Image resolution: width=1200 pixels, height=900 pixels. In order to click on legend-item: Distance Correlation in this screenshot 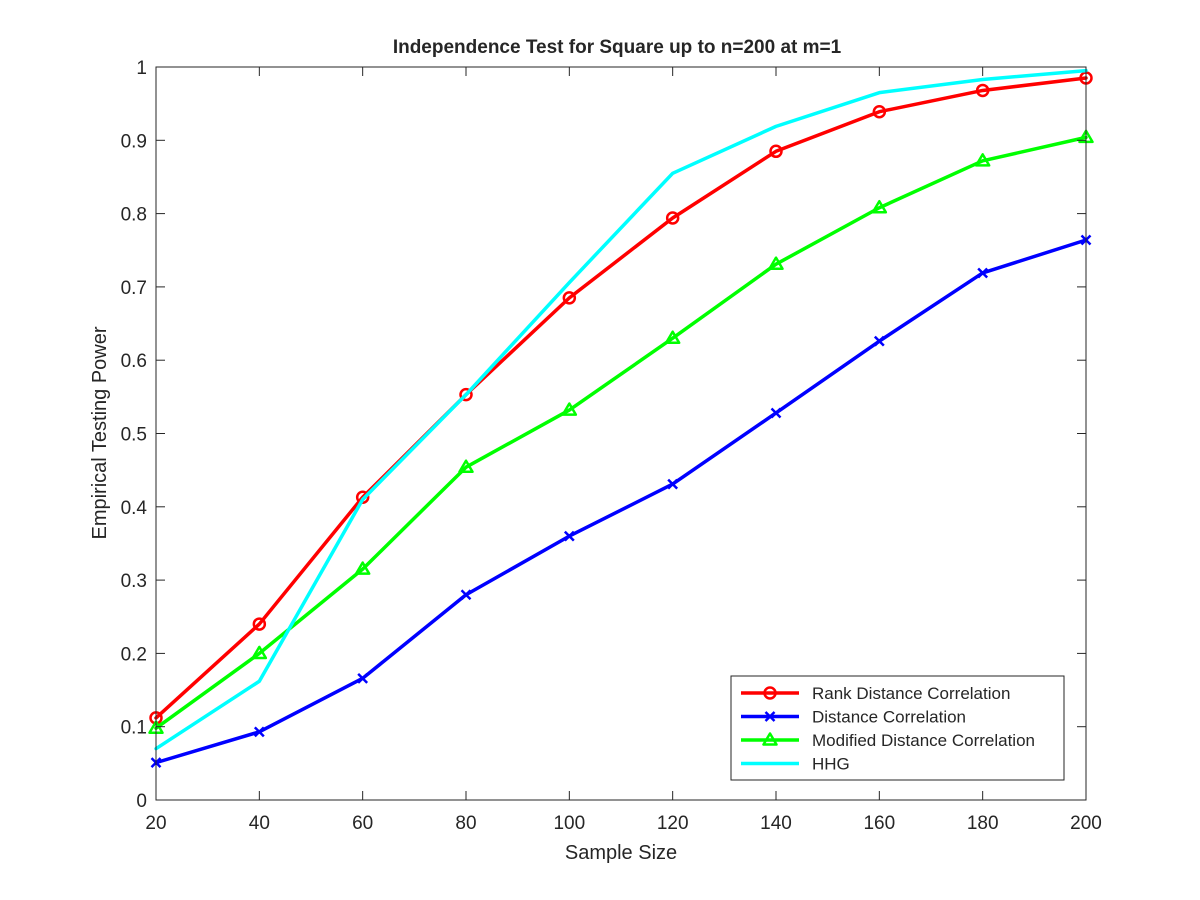, I will do `click(853, 717)`.